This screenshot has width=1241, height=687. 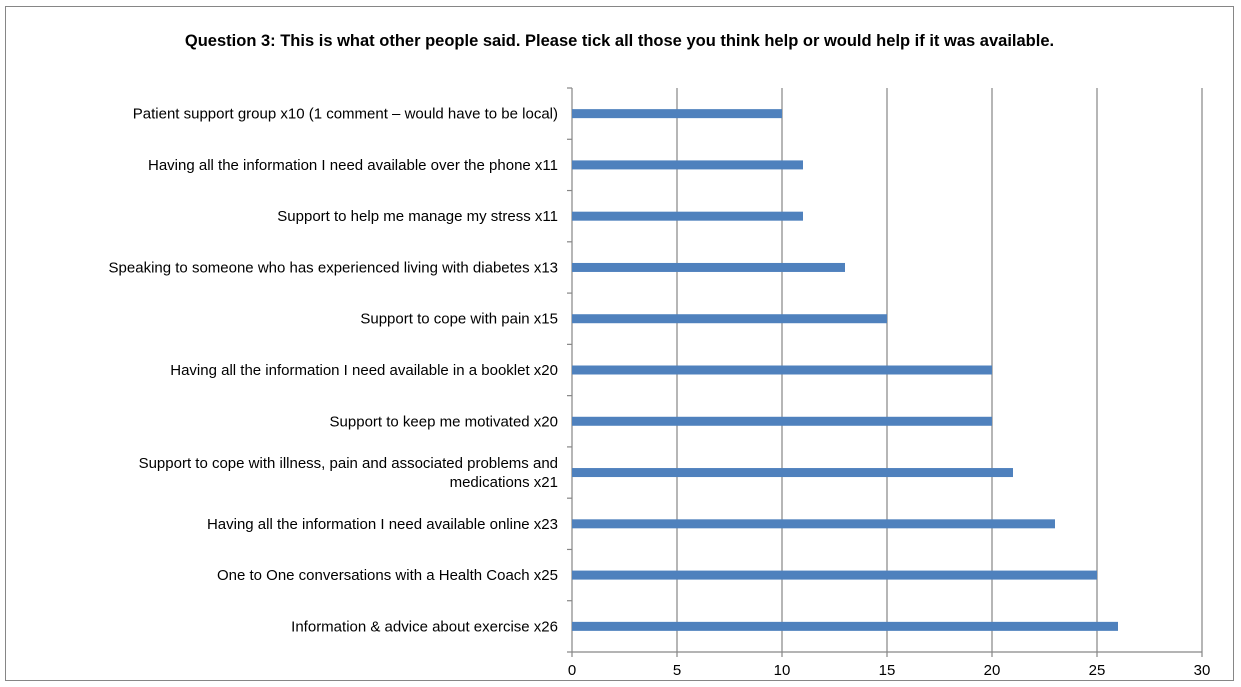 I want to click on category-label-line: Information & advice about exercise x26, so click(x=424, y=626).